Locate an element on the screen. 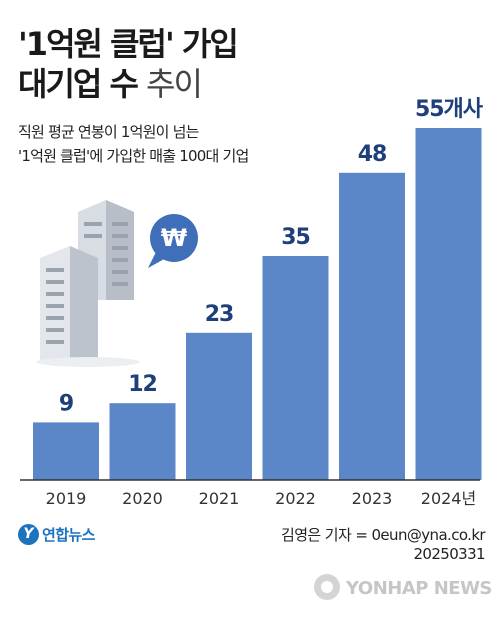 This screenshot has height=621, width=499. won-symbol: ₩ is located at coordinates (174, 238).